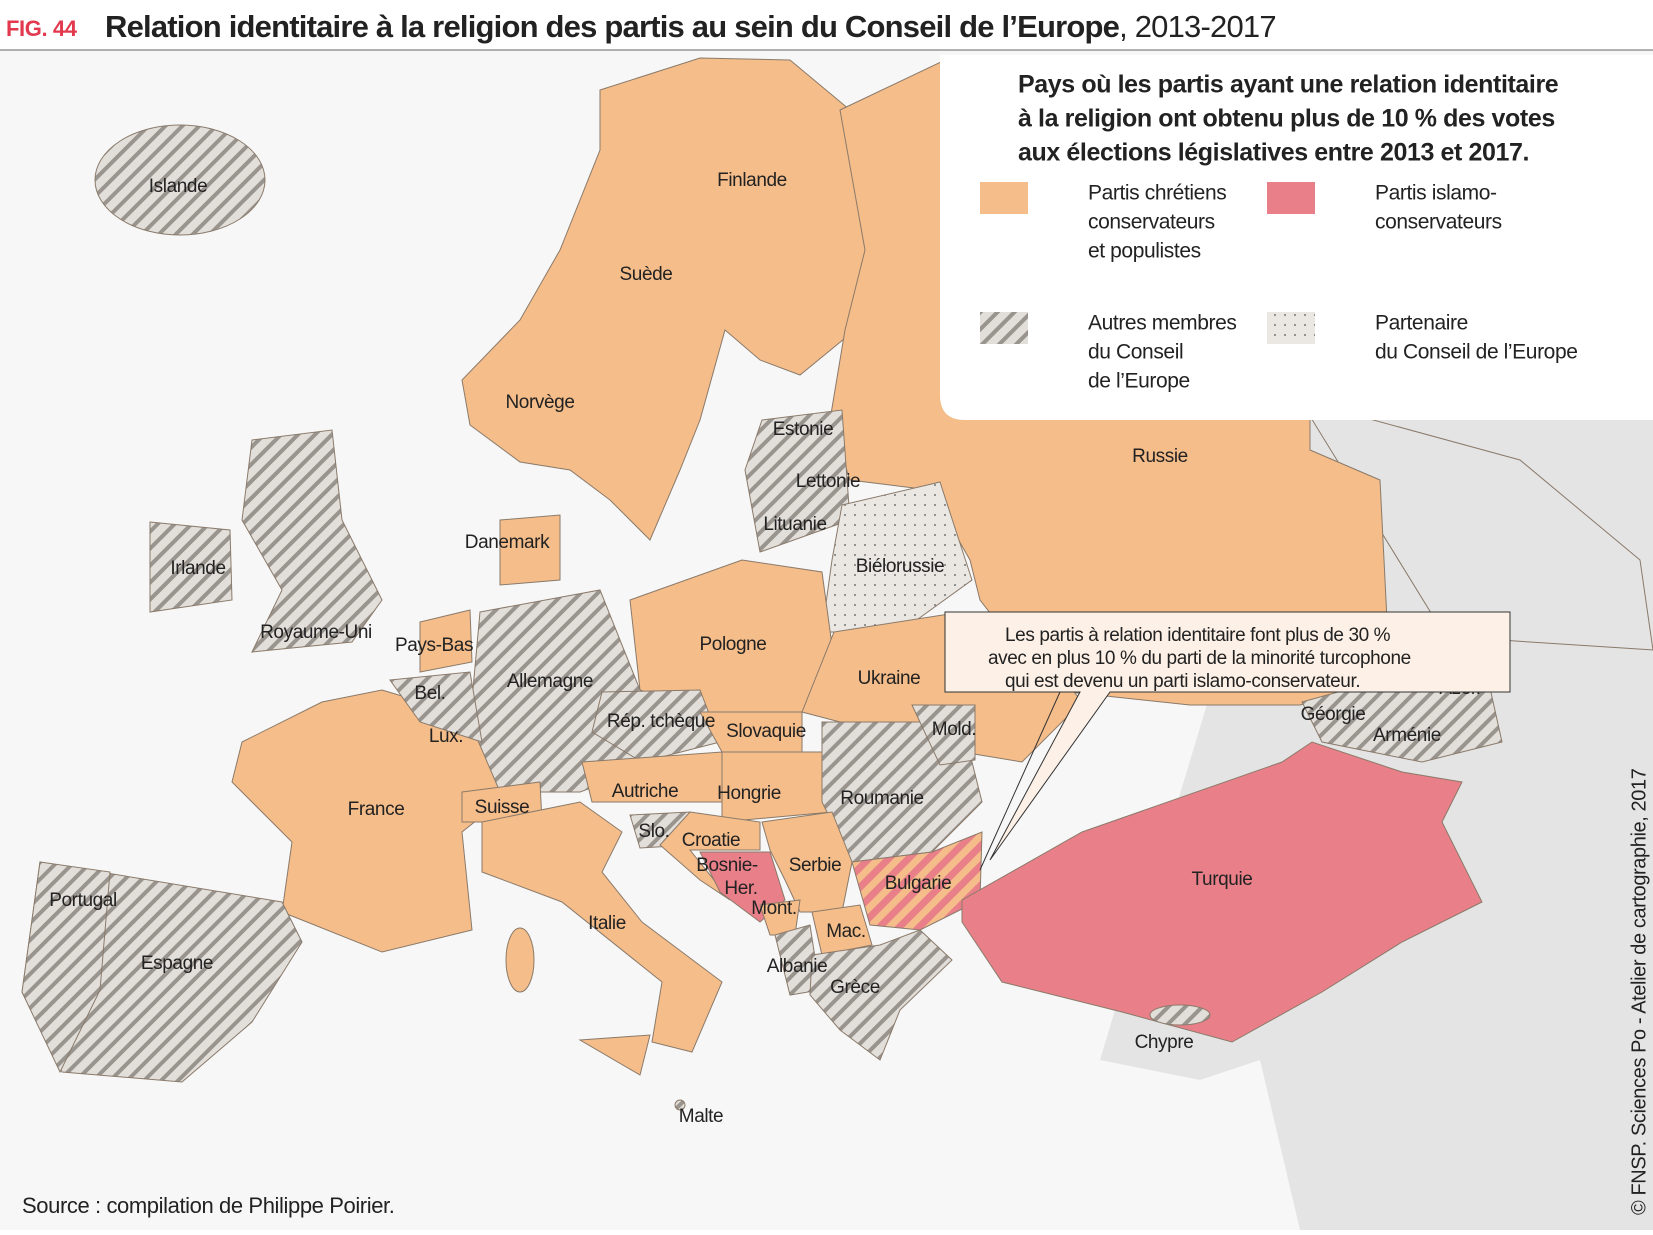  What do you see at coordinates (727, 865) in the screenshot?
I see `label: Bosnie-` at bounding box center [727, 865].